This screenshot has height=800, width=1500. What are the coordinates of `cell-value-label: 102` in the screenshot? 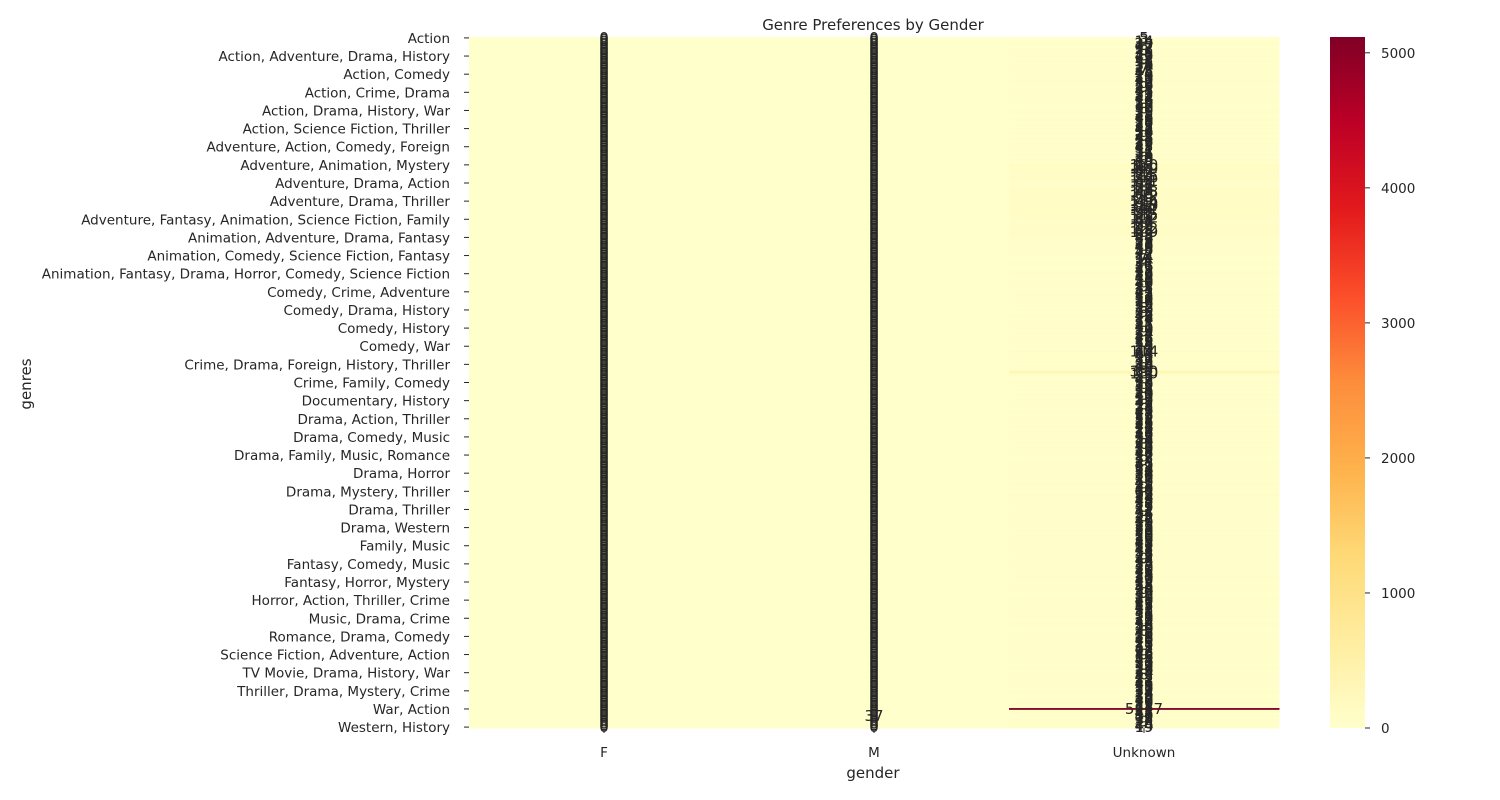 It's located at (1144, 217).